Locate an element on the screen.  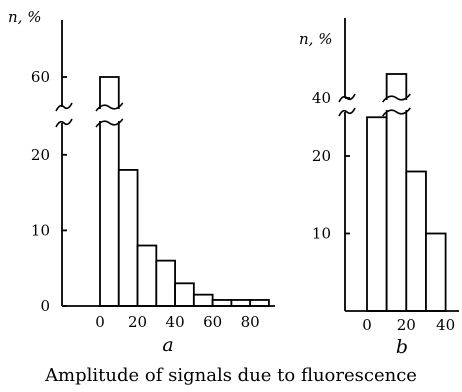
panel-a-x-tick-label-3: 60 is located at coordinates (212, 322).